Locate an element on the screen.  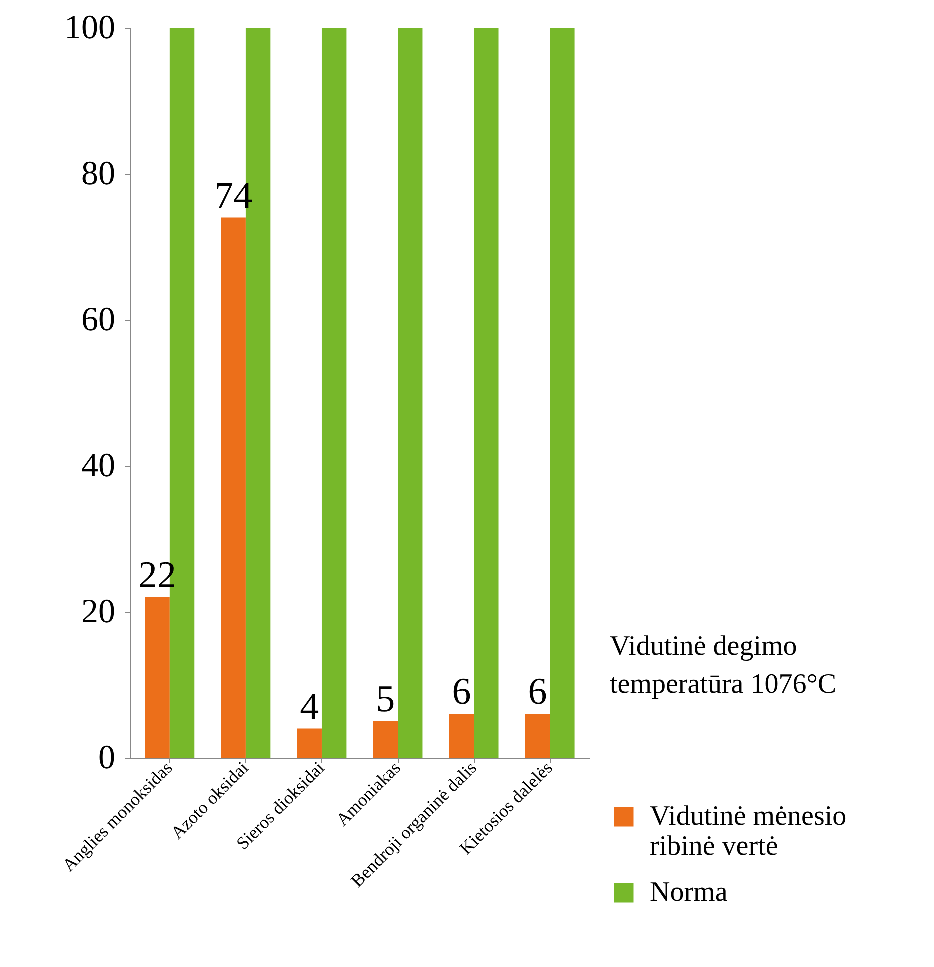
data-label: 4 is located at coordinates (310, 707).